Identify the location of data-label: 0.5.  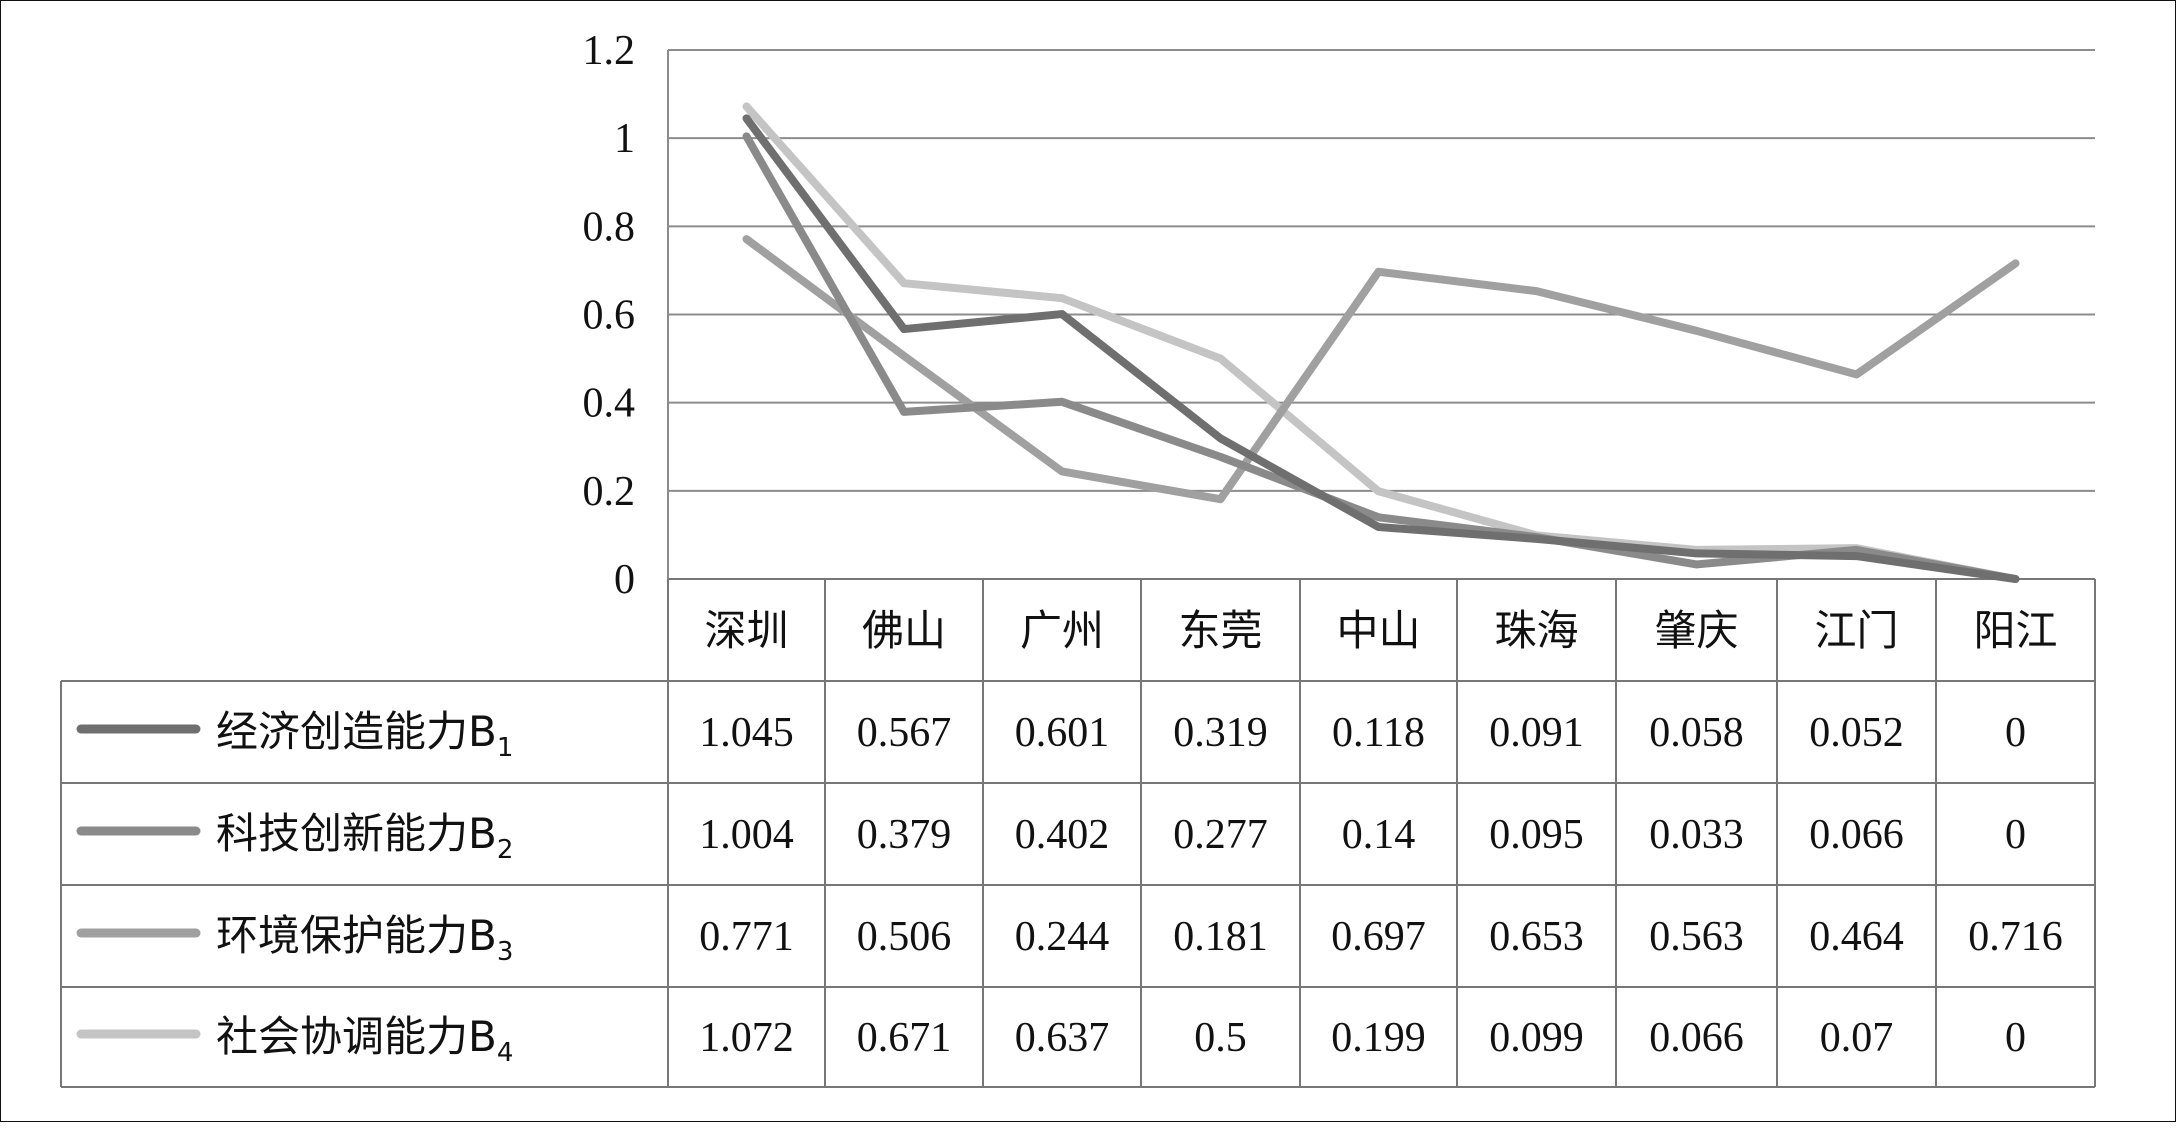
(1220, 1038).